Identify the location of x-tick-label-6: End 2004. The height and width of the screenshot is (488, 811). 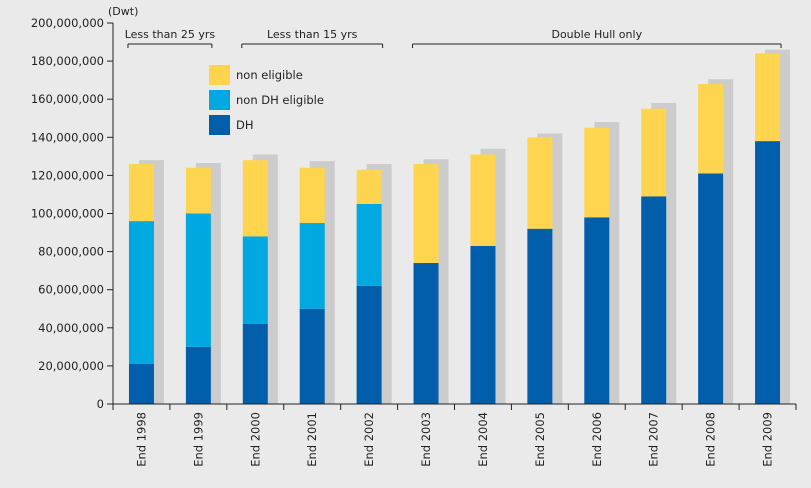
(483, 439).